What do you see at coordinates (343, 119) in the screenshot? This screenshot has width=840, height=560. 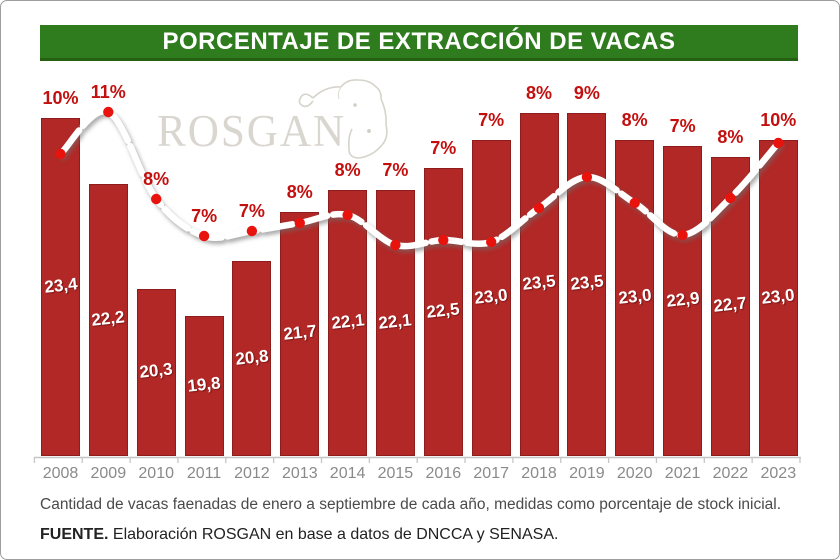 I see `cow-head-icon` at bounding box center [343, 119].